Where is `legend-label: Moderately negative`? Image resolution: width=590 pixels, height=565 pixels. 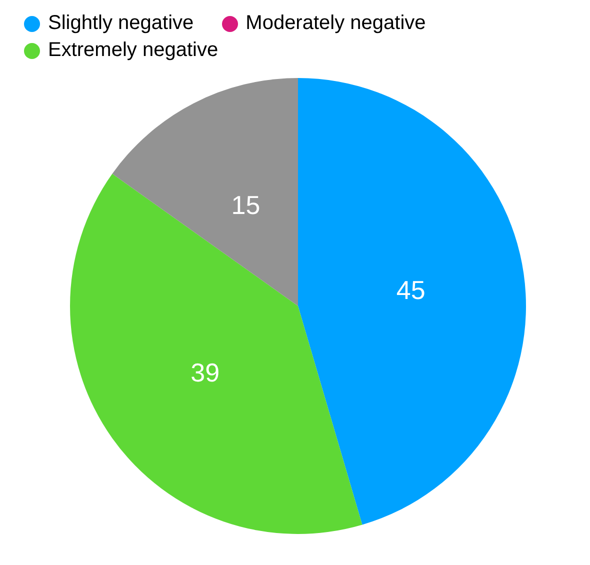 legend-label: Moderately negative is located at coordinates (336, 23).